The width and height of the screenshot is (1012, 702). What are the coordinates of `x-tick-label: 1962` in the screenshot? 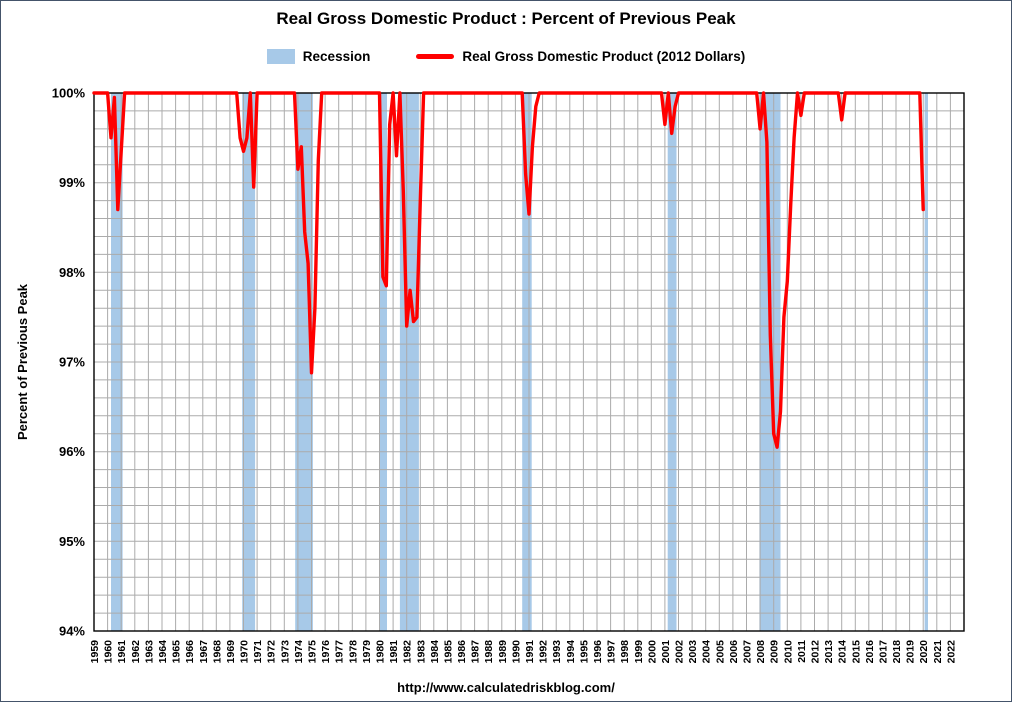 It's located at (136, 652).